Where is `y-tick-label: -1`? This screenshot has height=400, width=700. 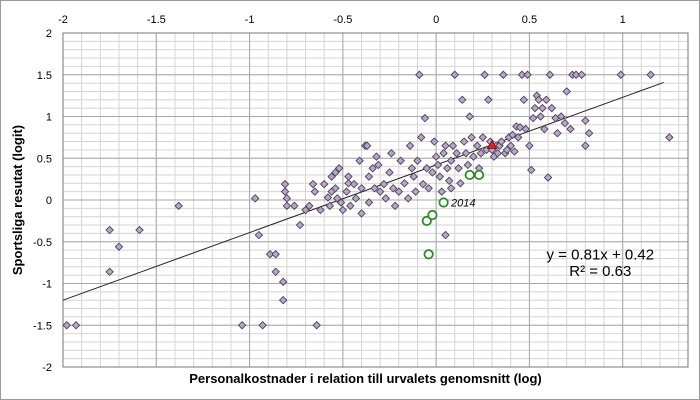 y-tick-label: -1 is located at coordinates (47, 285).